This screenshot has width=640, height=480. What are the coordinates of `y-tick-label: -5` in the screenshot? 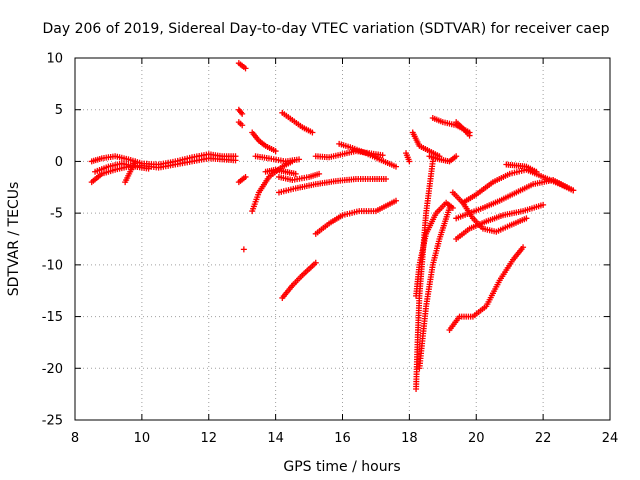 It's located at (56, 214).